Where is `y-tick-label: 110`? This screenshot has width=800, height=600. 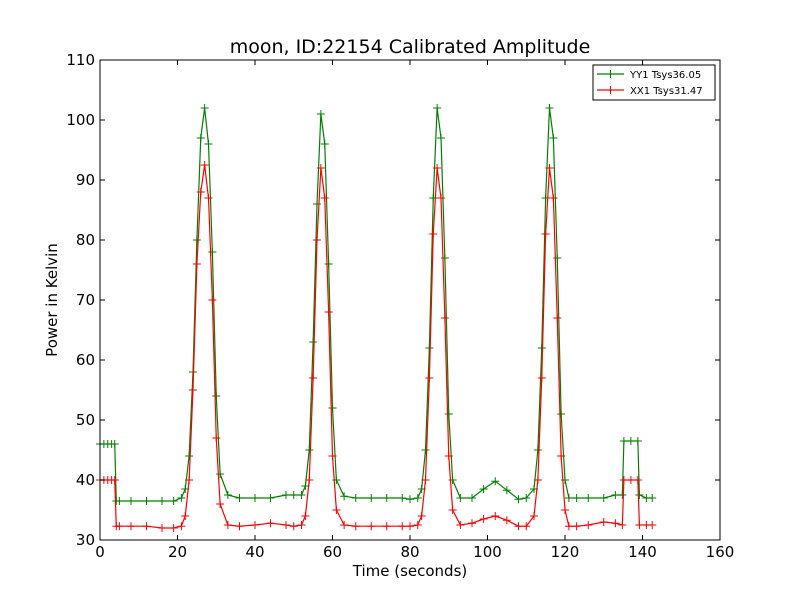
y-tick-label: 110 is located at coordinates (80, 60).